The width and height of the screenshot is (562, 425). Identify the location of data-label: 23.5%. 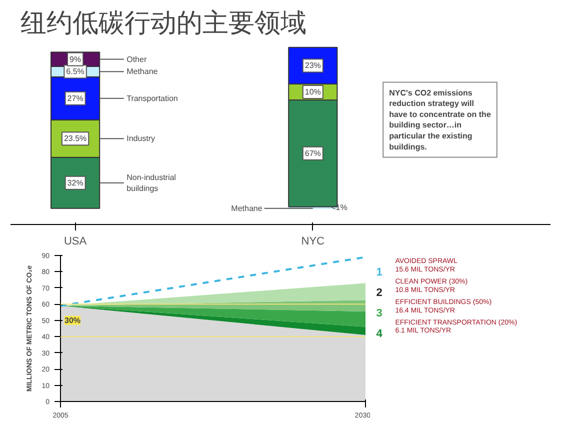
(75, 139).